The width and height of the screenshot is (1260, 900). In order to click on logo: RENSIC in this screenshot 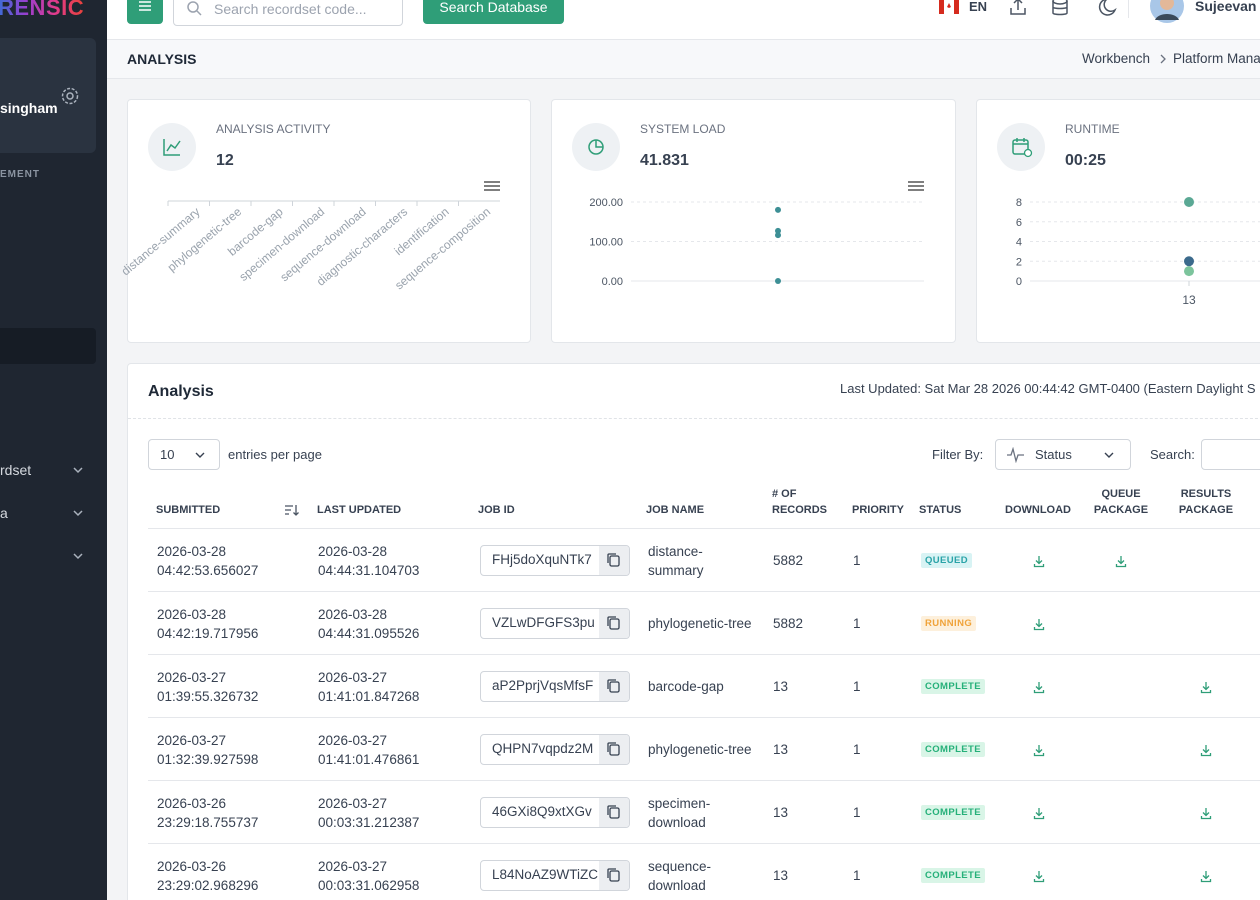, I will do `click(42, 10)`.